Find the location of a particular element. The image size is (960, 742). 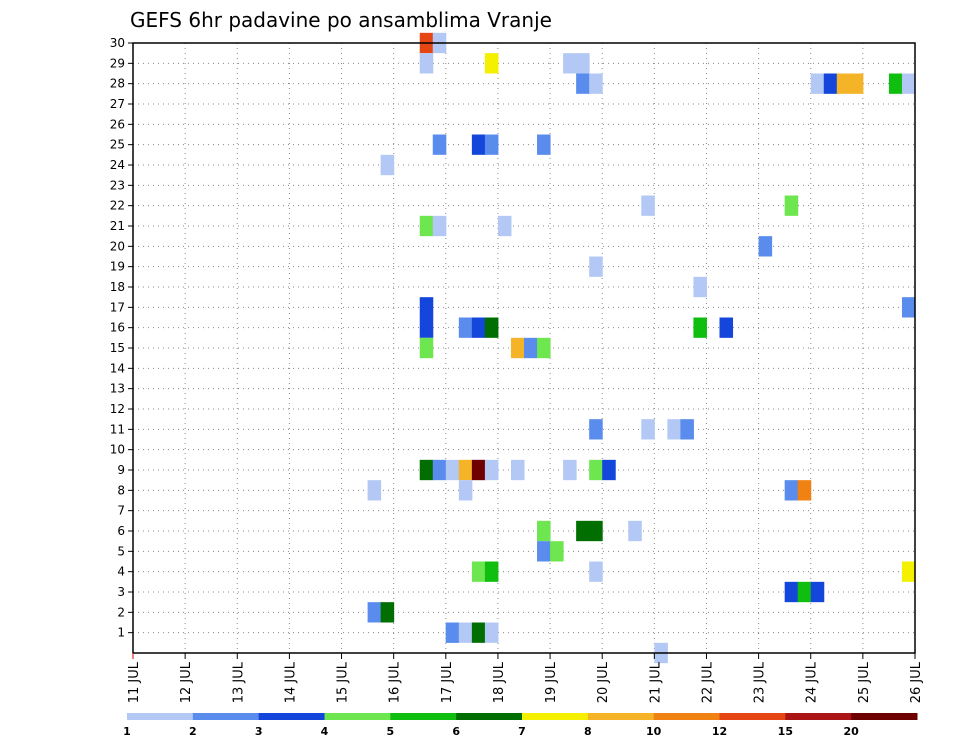

y-tick-label: 12 is located at coordinates (117, 409).